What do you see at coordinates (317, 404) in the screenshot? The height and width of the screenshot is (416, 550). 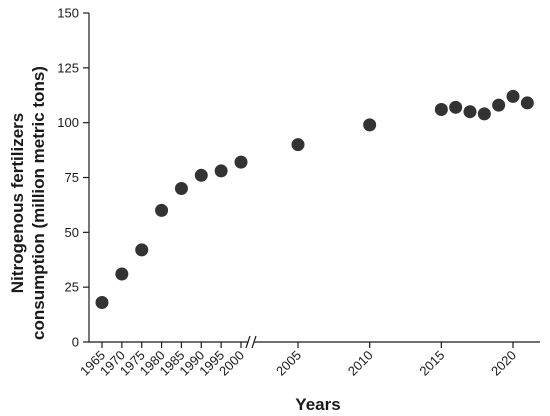 I see `x-axis-title: Years` at bounding box center [317, 404].